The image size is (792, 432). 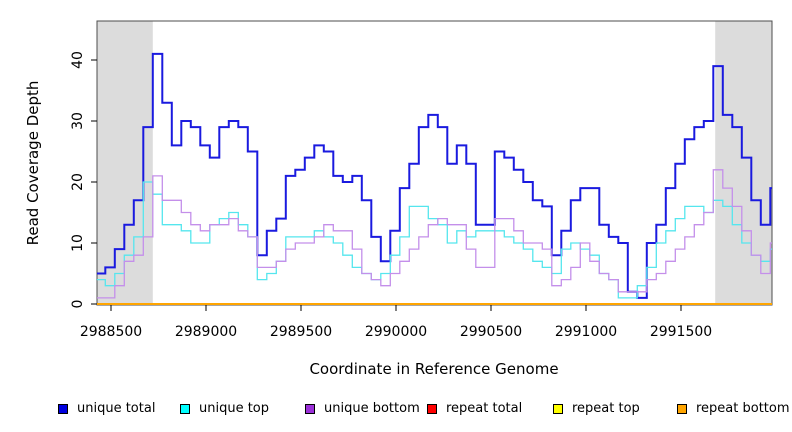 What do you see at coordinates (78, 121) in the screenshot?
I see `y-tick-label: 30` at bounding box center [78, 121].